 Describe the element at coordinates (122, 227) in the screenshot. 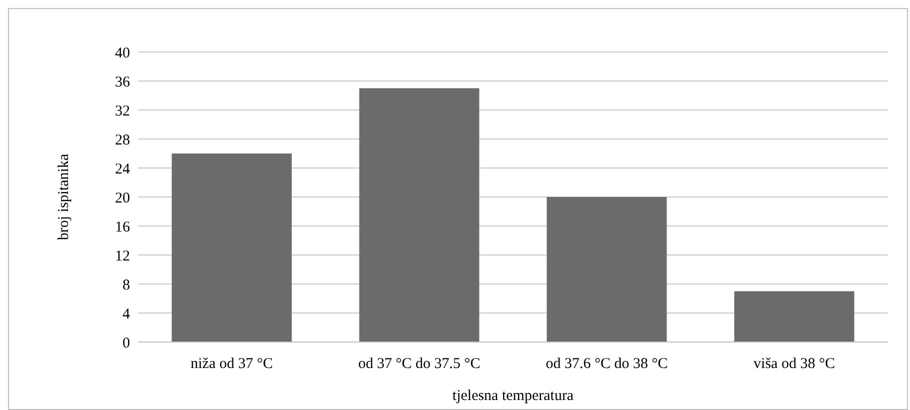

I see `y-tick-label: 16` at that location.